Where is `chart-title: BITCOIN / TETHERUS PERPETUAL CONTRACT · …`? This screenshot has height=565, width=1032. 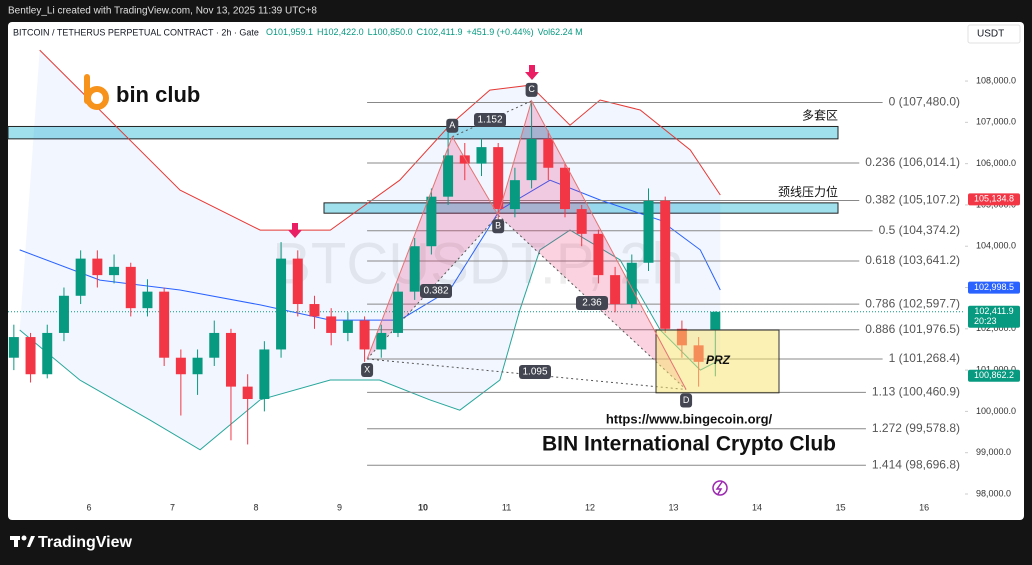
chart-title: BITCOIN / TETHERUS PERPETUAL CONTRACT · … is located at coordinates (136, 32).